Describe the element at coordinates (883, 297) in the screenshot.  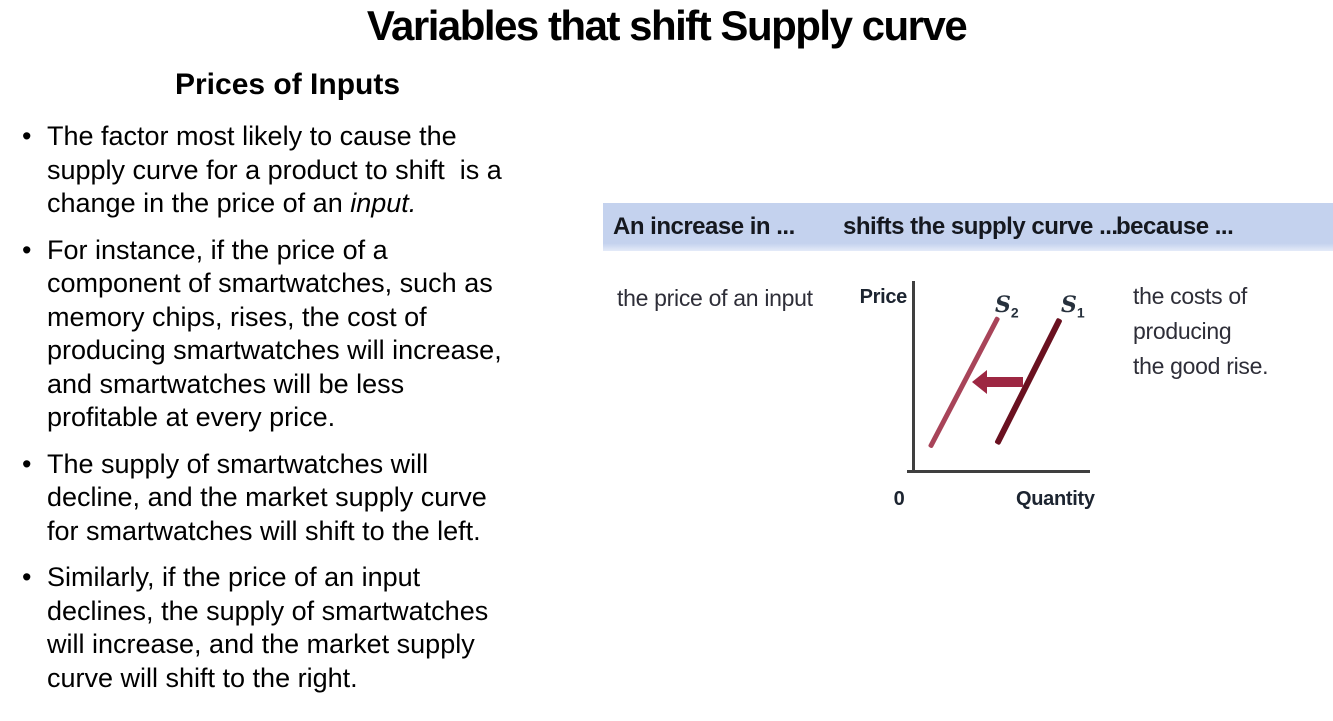
I see `y-axis-label: Price` at that location.